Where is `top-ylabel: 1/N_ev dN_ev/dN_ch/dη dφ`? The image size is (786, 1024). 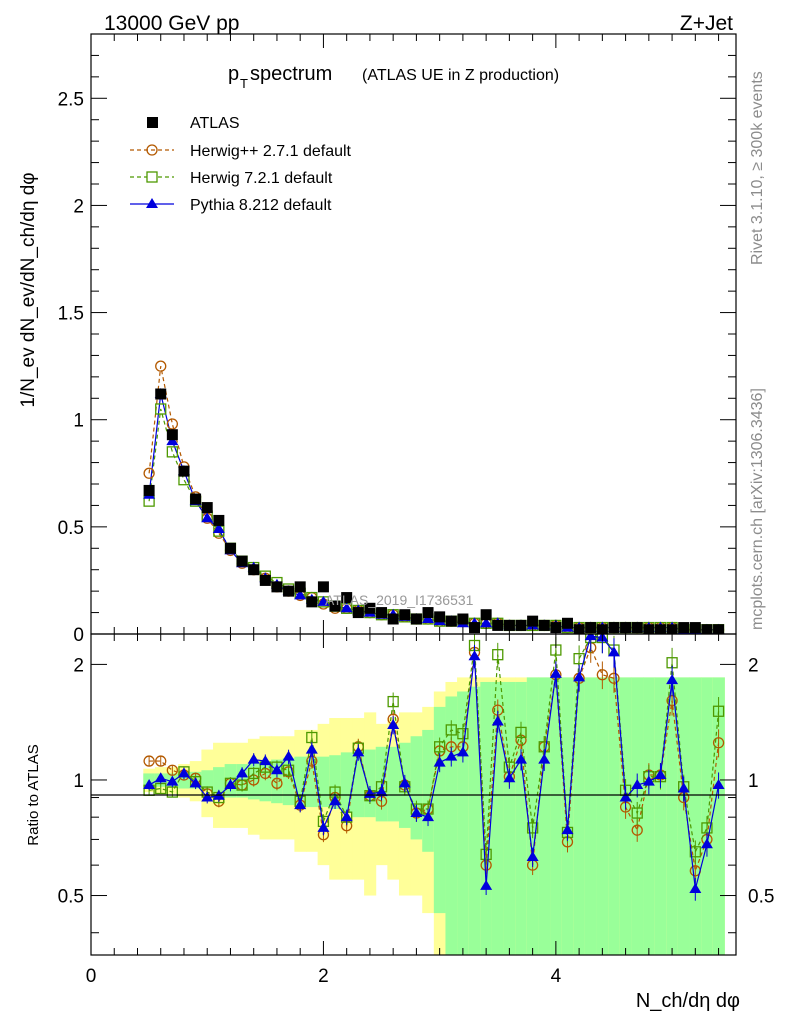 top-ylabel: 1/N_ev dN_ev/dN_ch/dη dφ is located at coordinates (28, 289).